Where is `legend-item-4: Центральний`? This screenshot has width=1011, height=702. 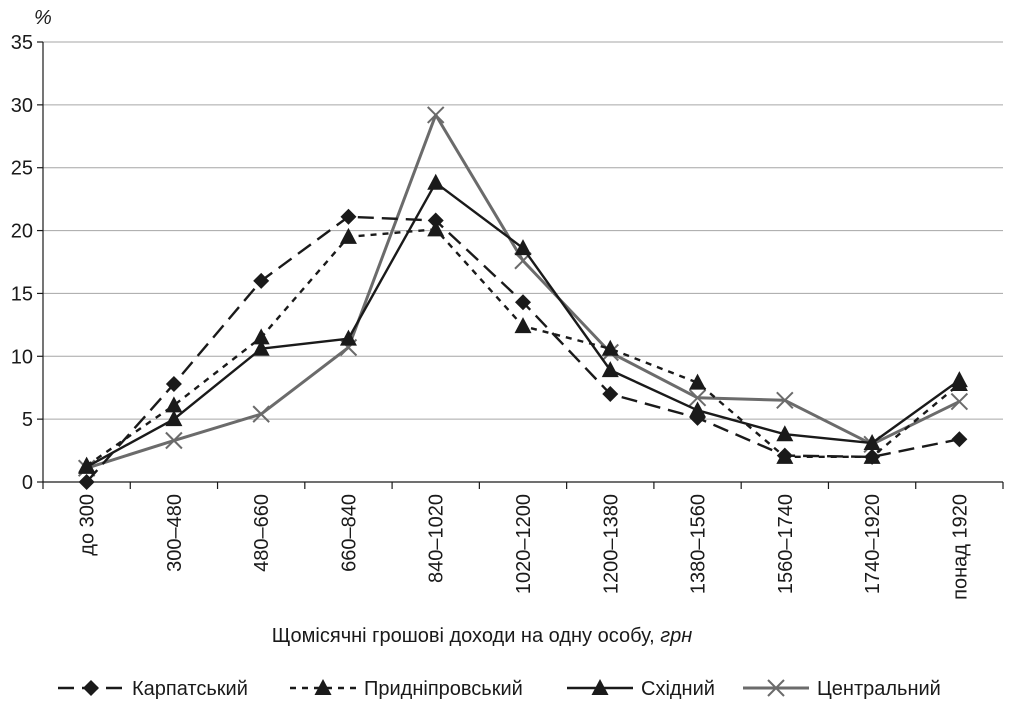
legend-item-4: Центральний is located at coordinates (842, 689).